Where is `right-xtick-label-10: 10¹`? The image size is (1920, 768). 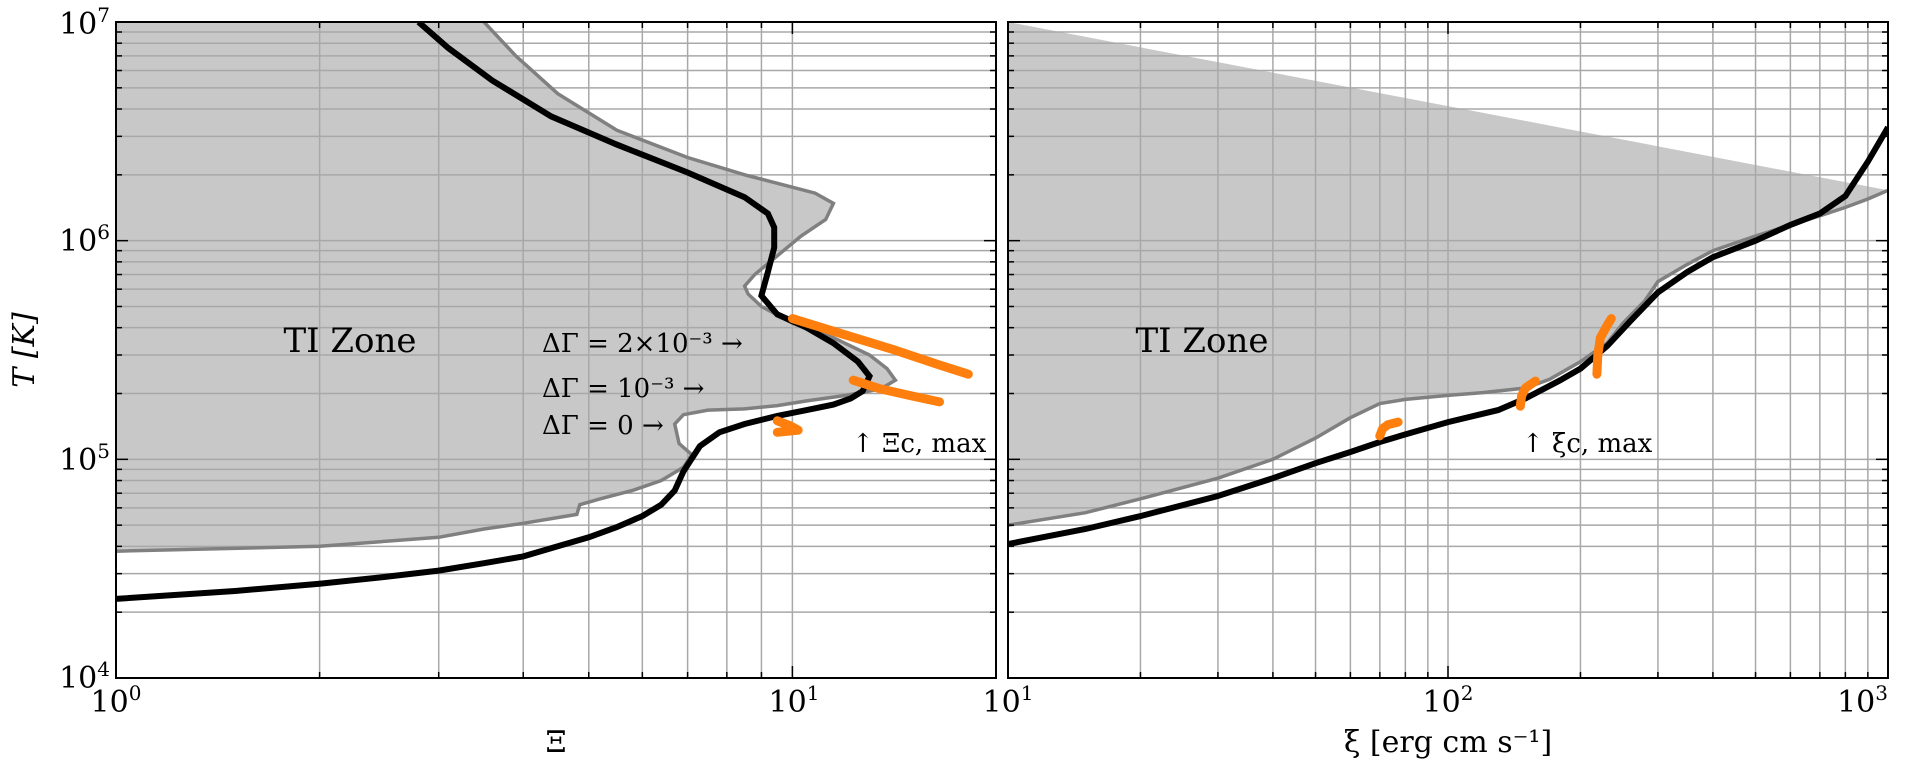 right-xtick-label-10: 10¹ is located at coordinates (1008, 700).